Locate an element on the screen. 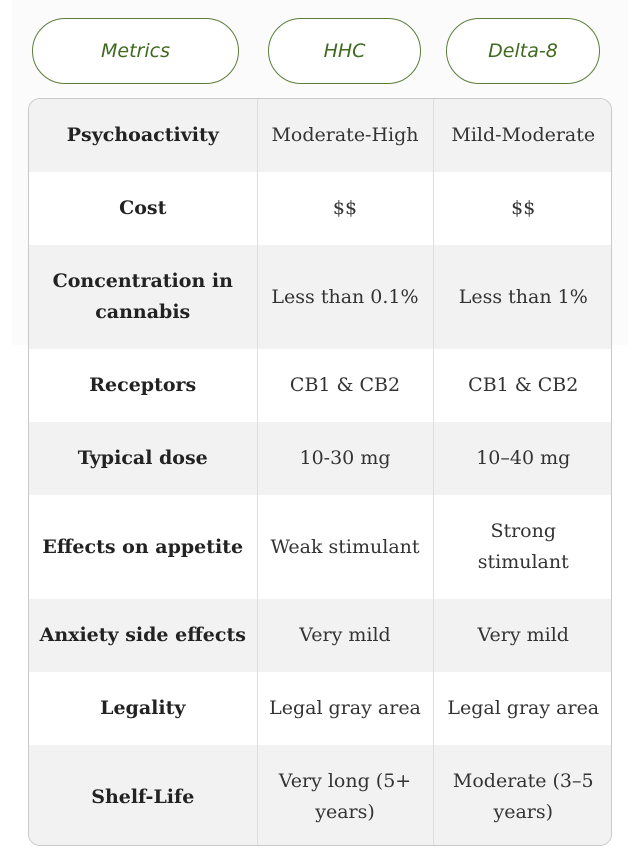  table-row-anxiety: Anxiety side effects Very mild Very mild is located at coordinates (320, 635).